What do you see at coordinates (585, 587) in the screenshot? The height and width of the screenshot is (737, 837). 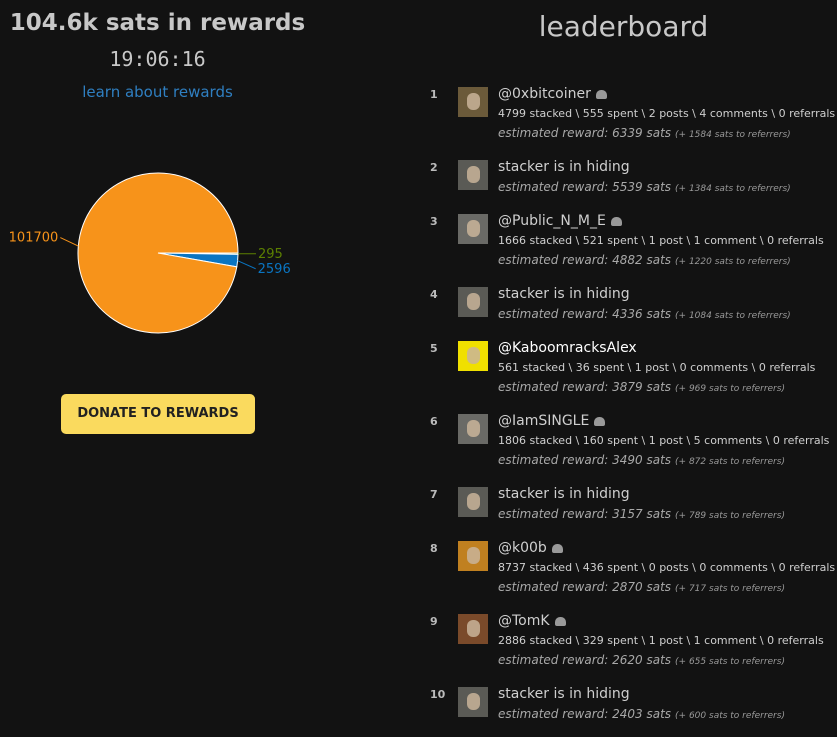 I see `reward-text: estimated reward: 2870 sats` at bounding box center [585, 587].